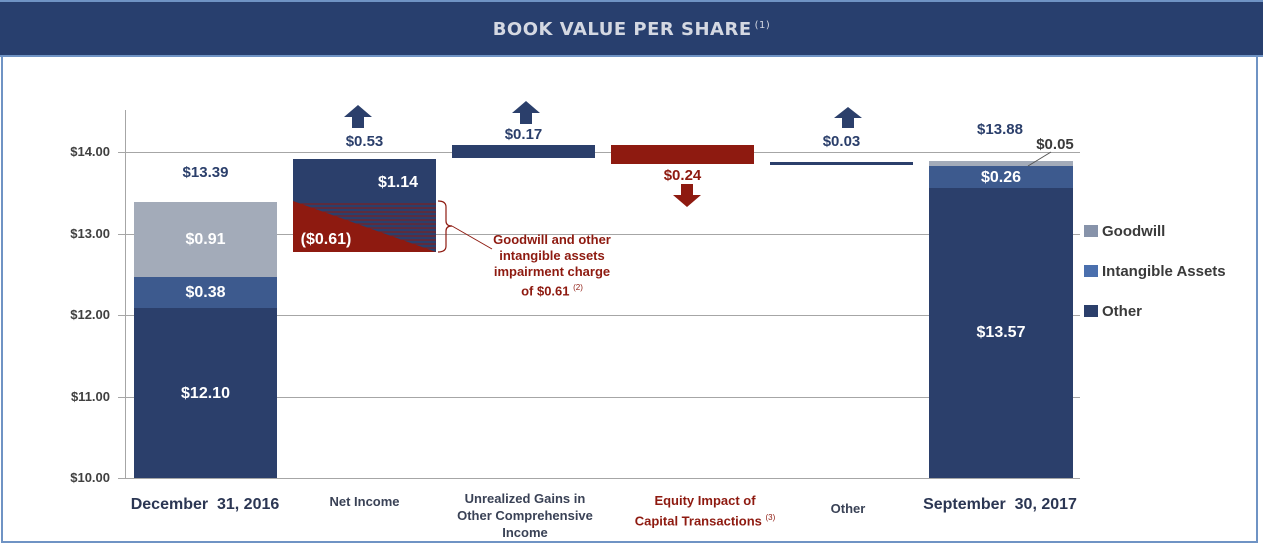 Image resolution: width=1263 pixels, height=547 pixels. I want to click on bar-sep2017-other, so click(1001, 333).